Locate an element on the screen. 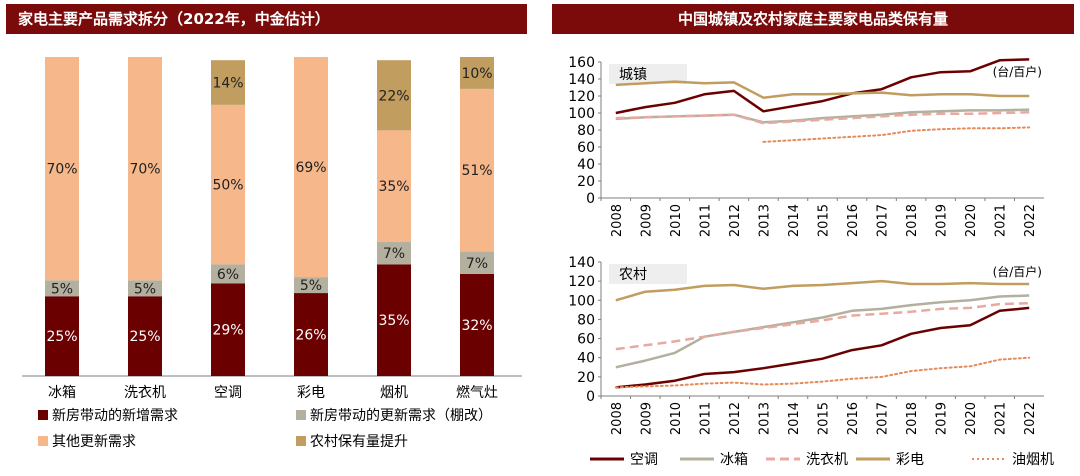  urban-y-tick-label: 160 is located at coordinates (581, 63).